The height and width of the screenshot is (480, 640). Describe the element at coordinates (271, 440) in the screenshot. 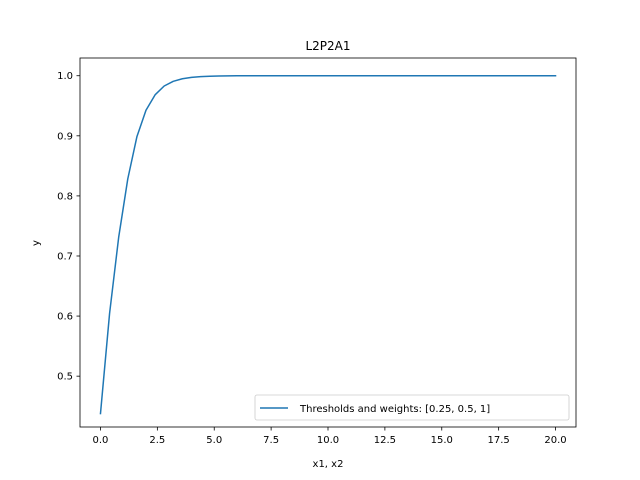

I see `x-tick-label: 7.5` at that location.